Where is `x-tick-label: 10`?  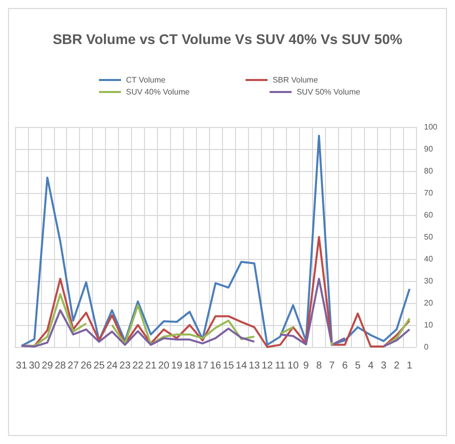
x-tick-label: 10 is located at coordinates (294, 366).